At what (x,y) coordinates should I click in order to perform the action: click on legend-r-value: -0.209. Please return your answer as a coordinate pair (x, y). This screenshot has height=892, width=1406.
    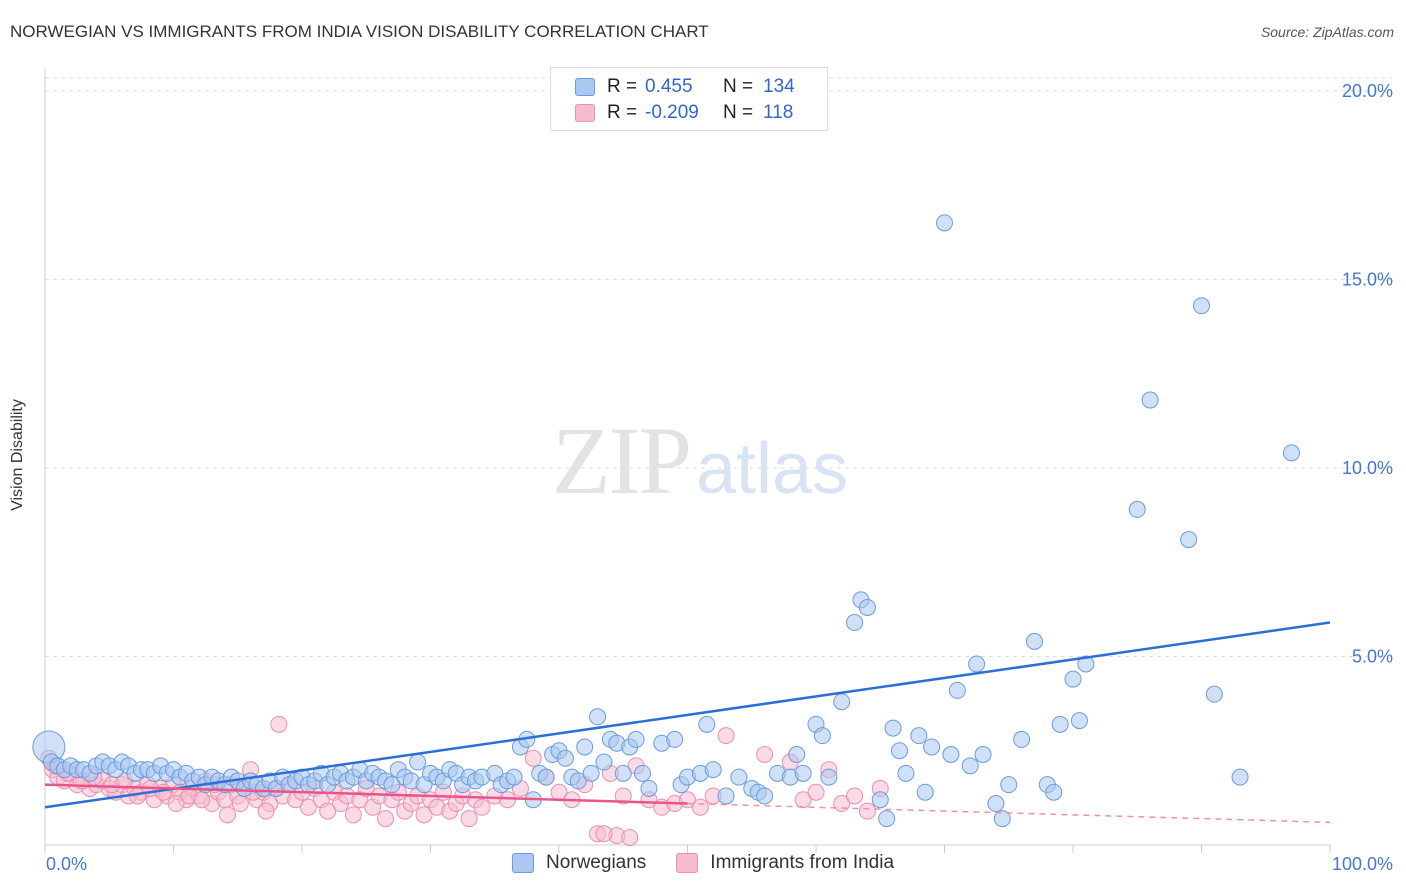
    Looking at the image, I should click on (672, 112).